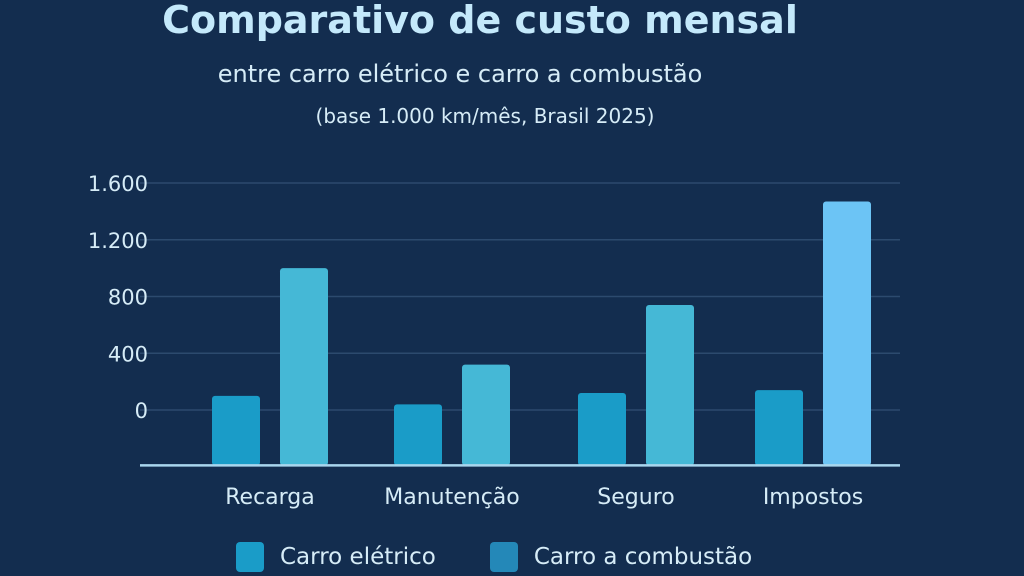  Describe the element at coordinates (779, 428) in the screenshot. I see `bar-electric-impostos` at that location.